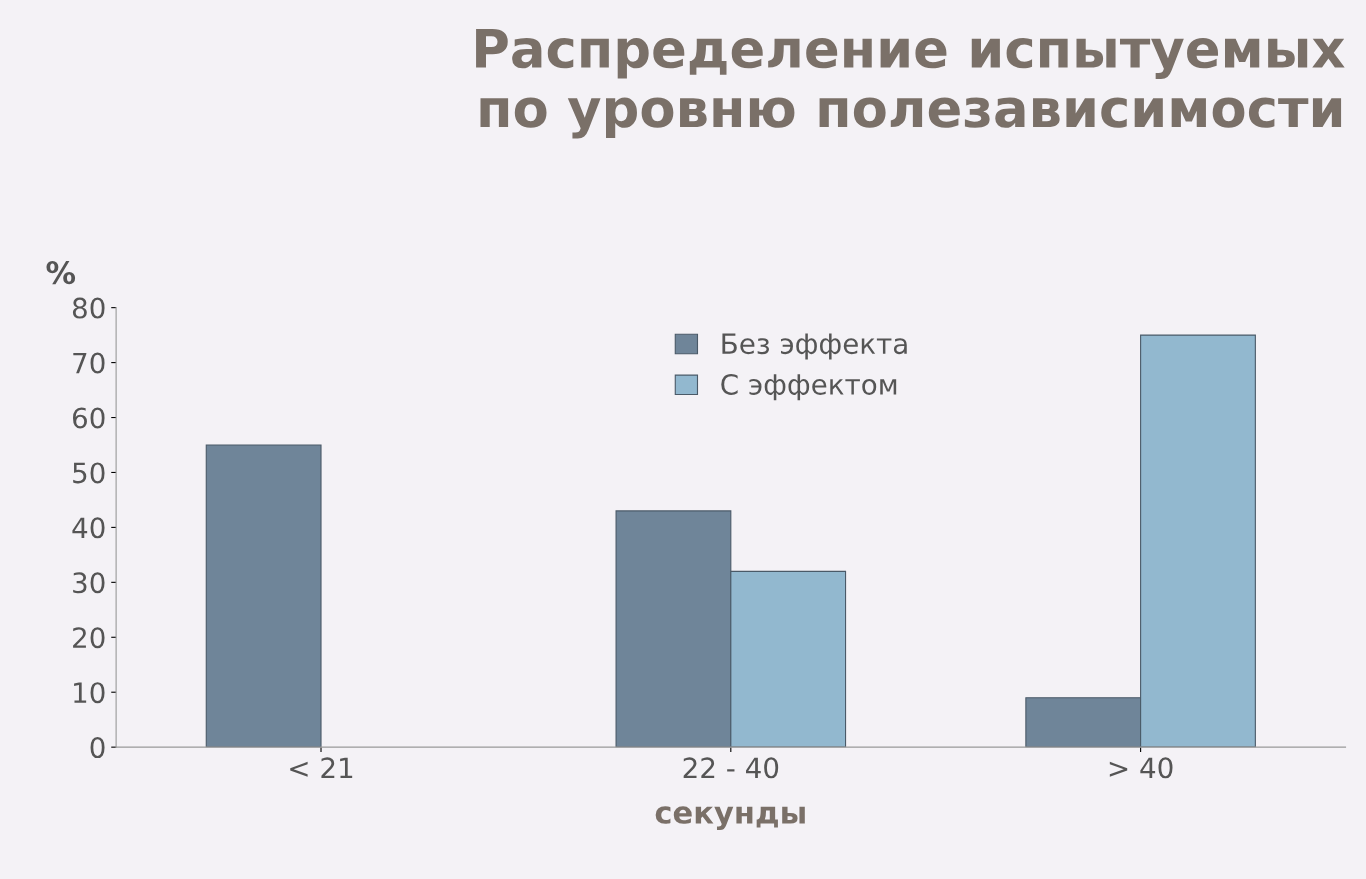 This screenshot has width=1366, height=879. I want to click on y-tick-label: 50, so click(89, 473).